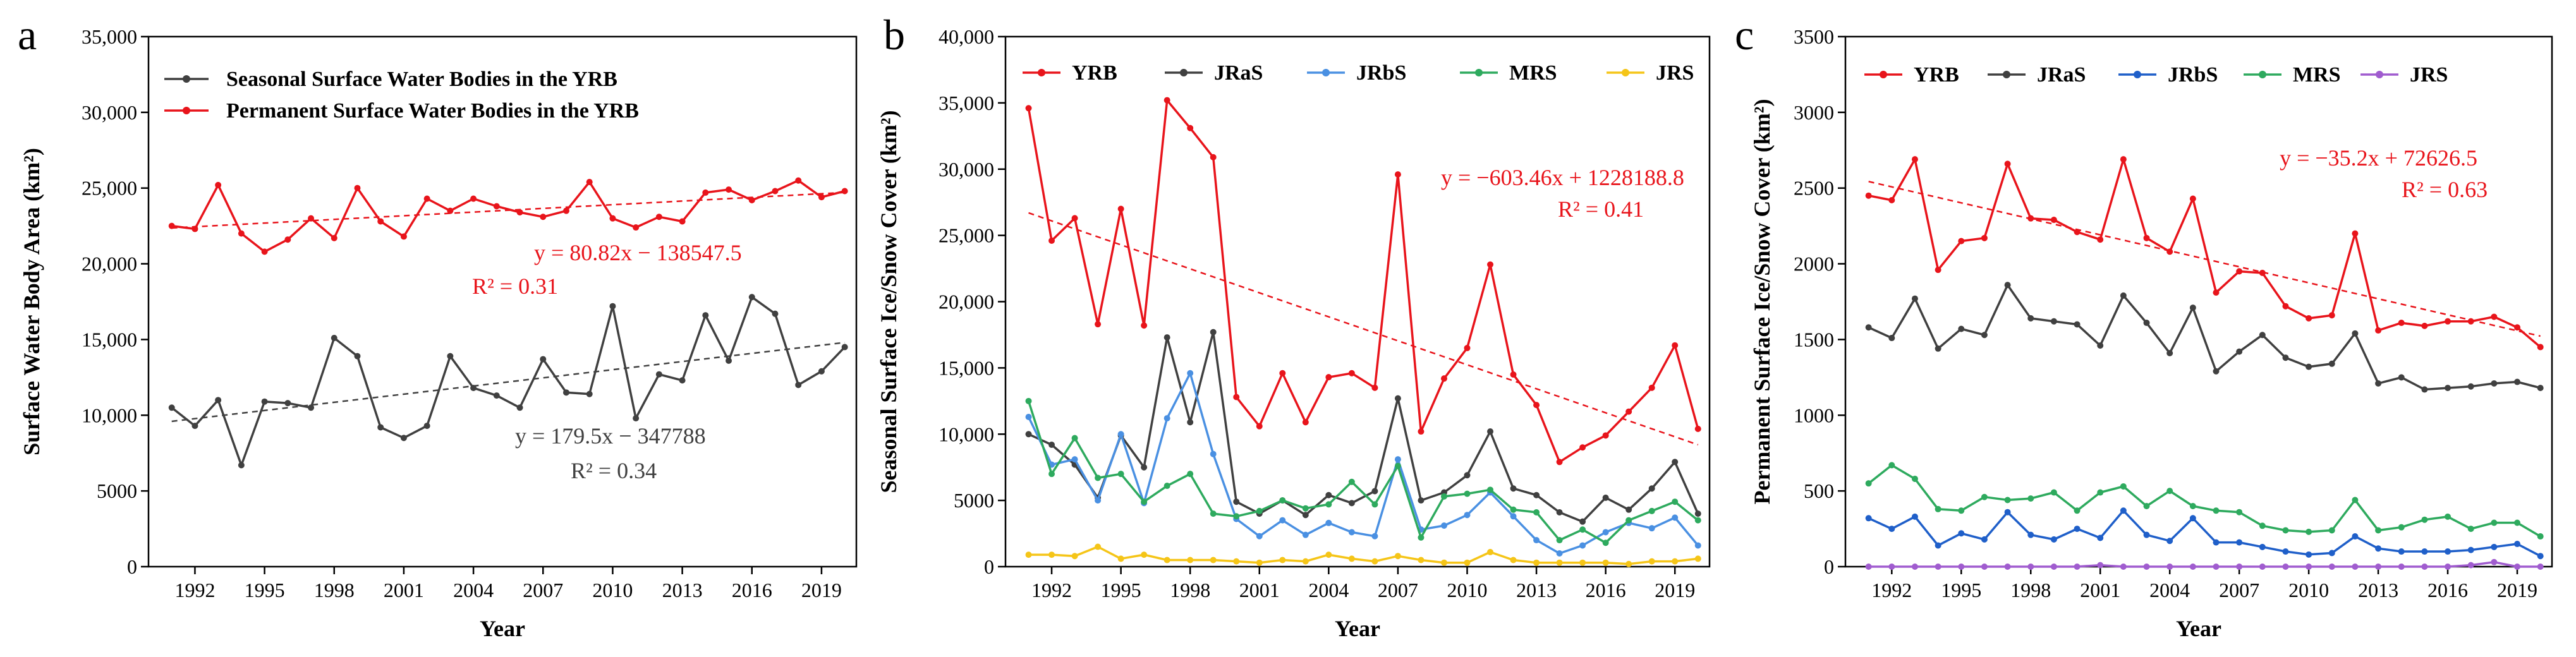 Image resolution: width=2576 pixels, height=657 pixels. I want to click on x-tick-label: 2001, so click(1259, 590).